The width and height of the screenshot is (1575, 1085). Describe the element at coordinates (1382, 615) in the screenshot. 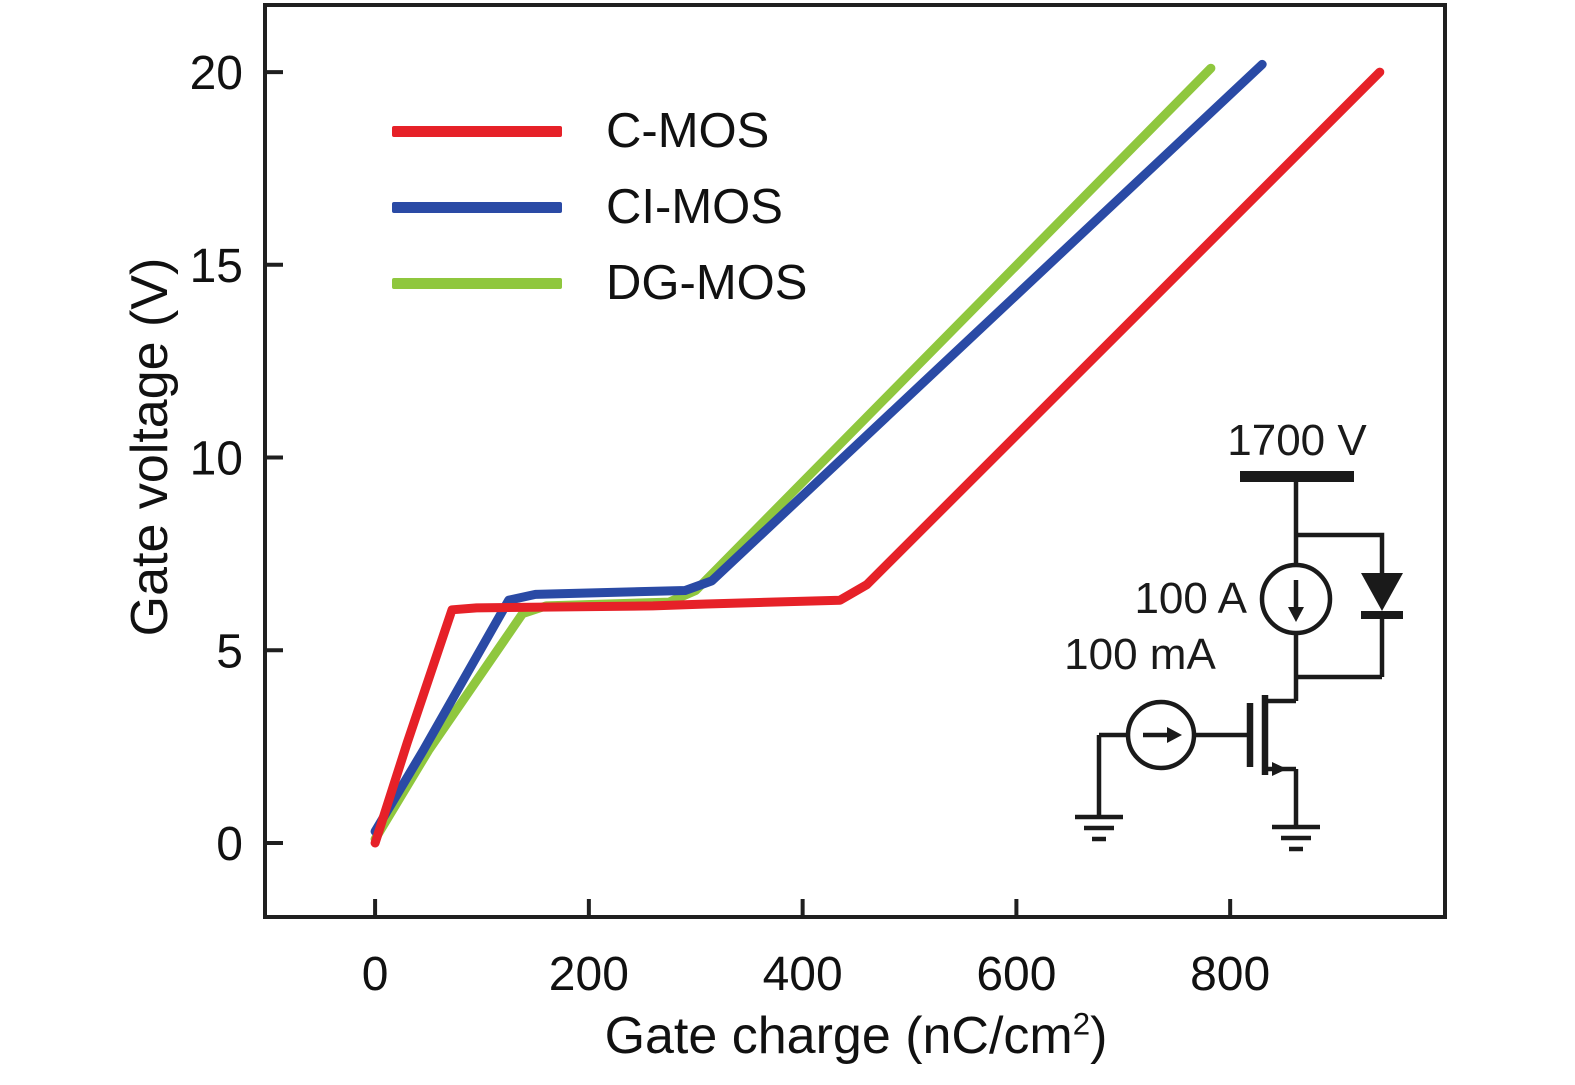

I see `diode-cathode-bar` at that location.